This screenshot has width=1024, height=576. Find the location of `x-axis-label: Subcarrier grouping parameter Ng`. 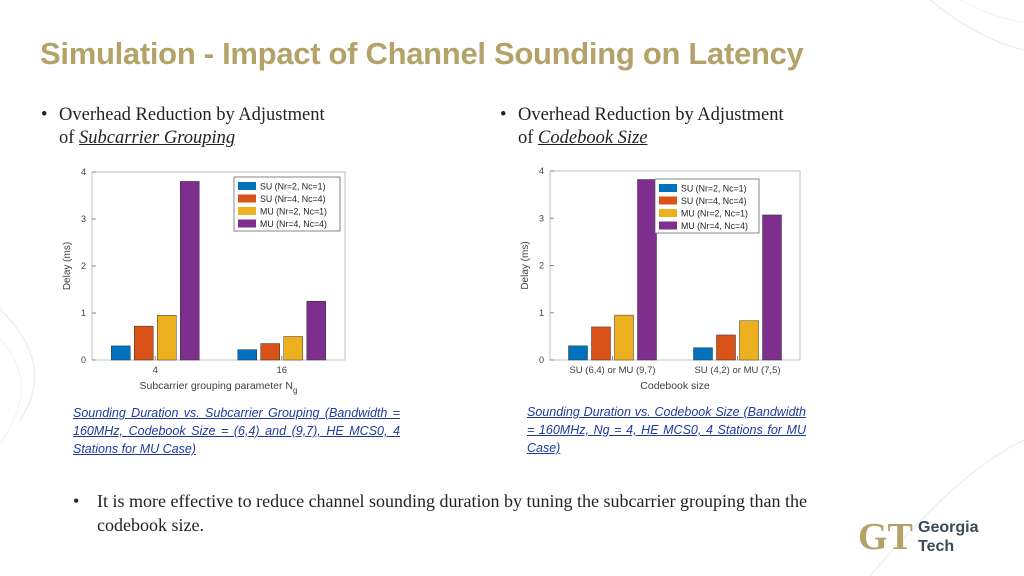

x-axis-label: Subcarrier grouping parameter Ng is located at coordinates (219, 387).